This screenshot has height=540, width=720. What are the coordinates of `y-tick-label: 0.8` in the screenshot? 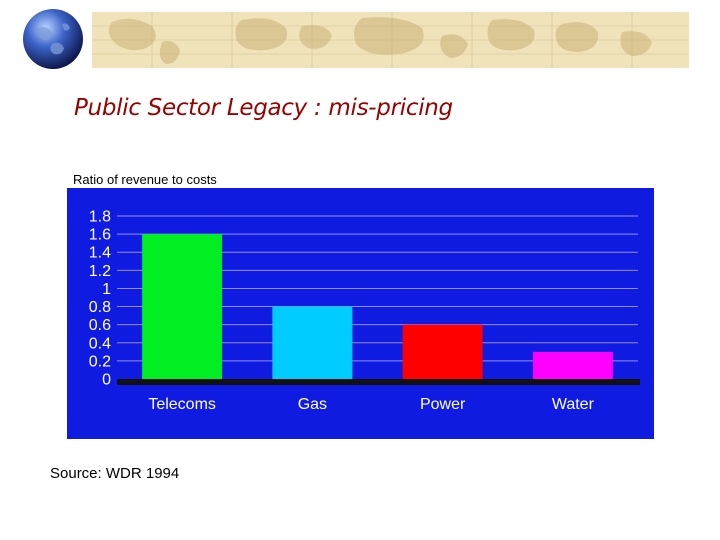 It's located at (100, 307).